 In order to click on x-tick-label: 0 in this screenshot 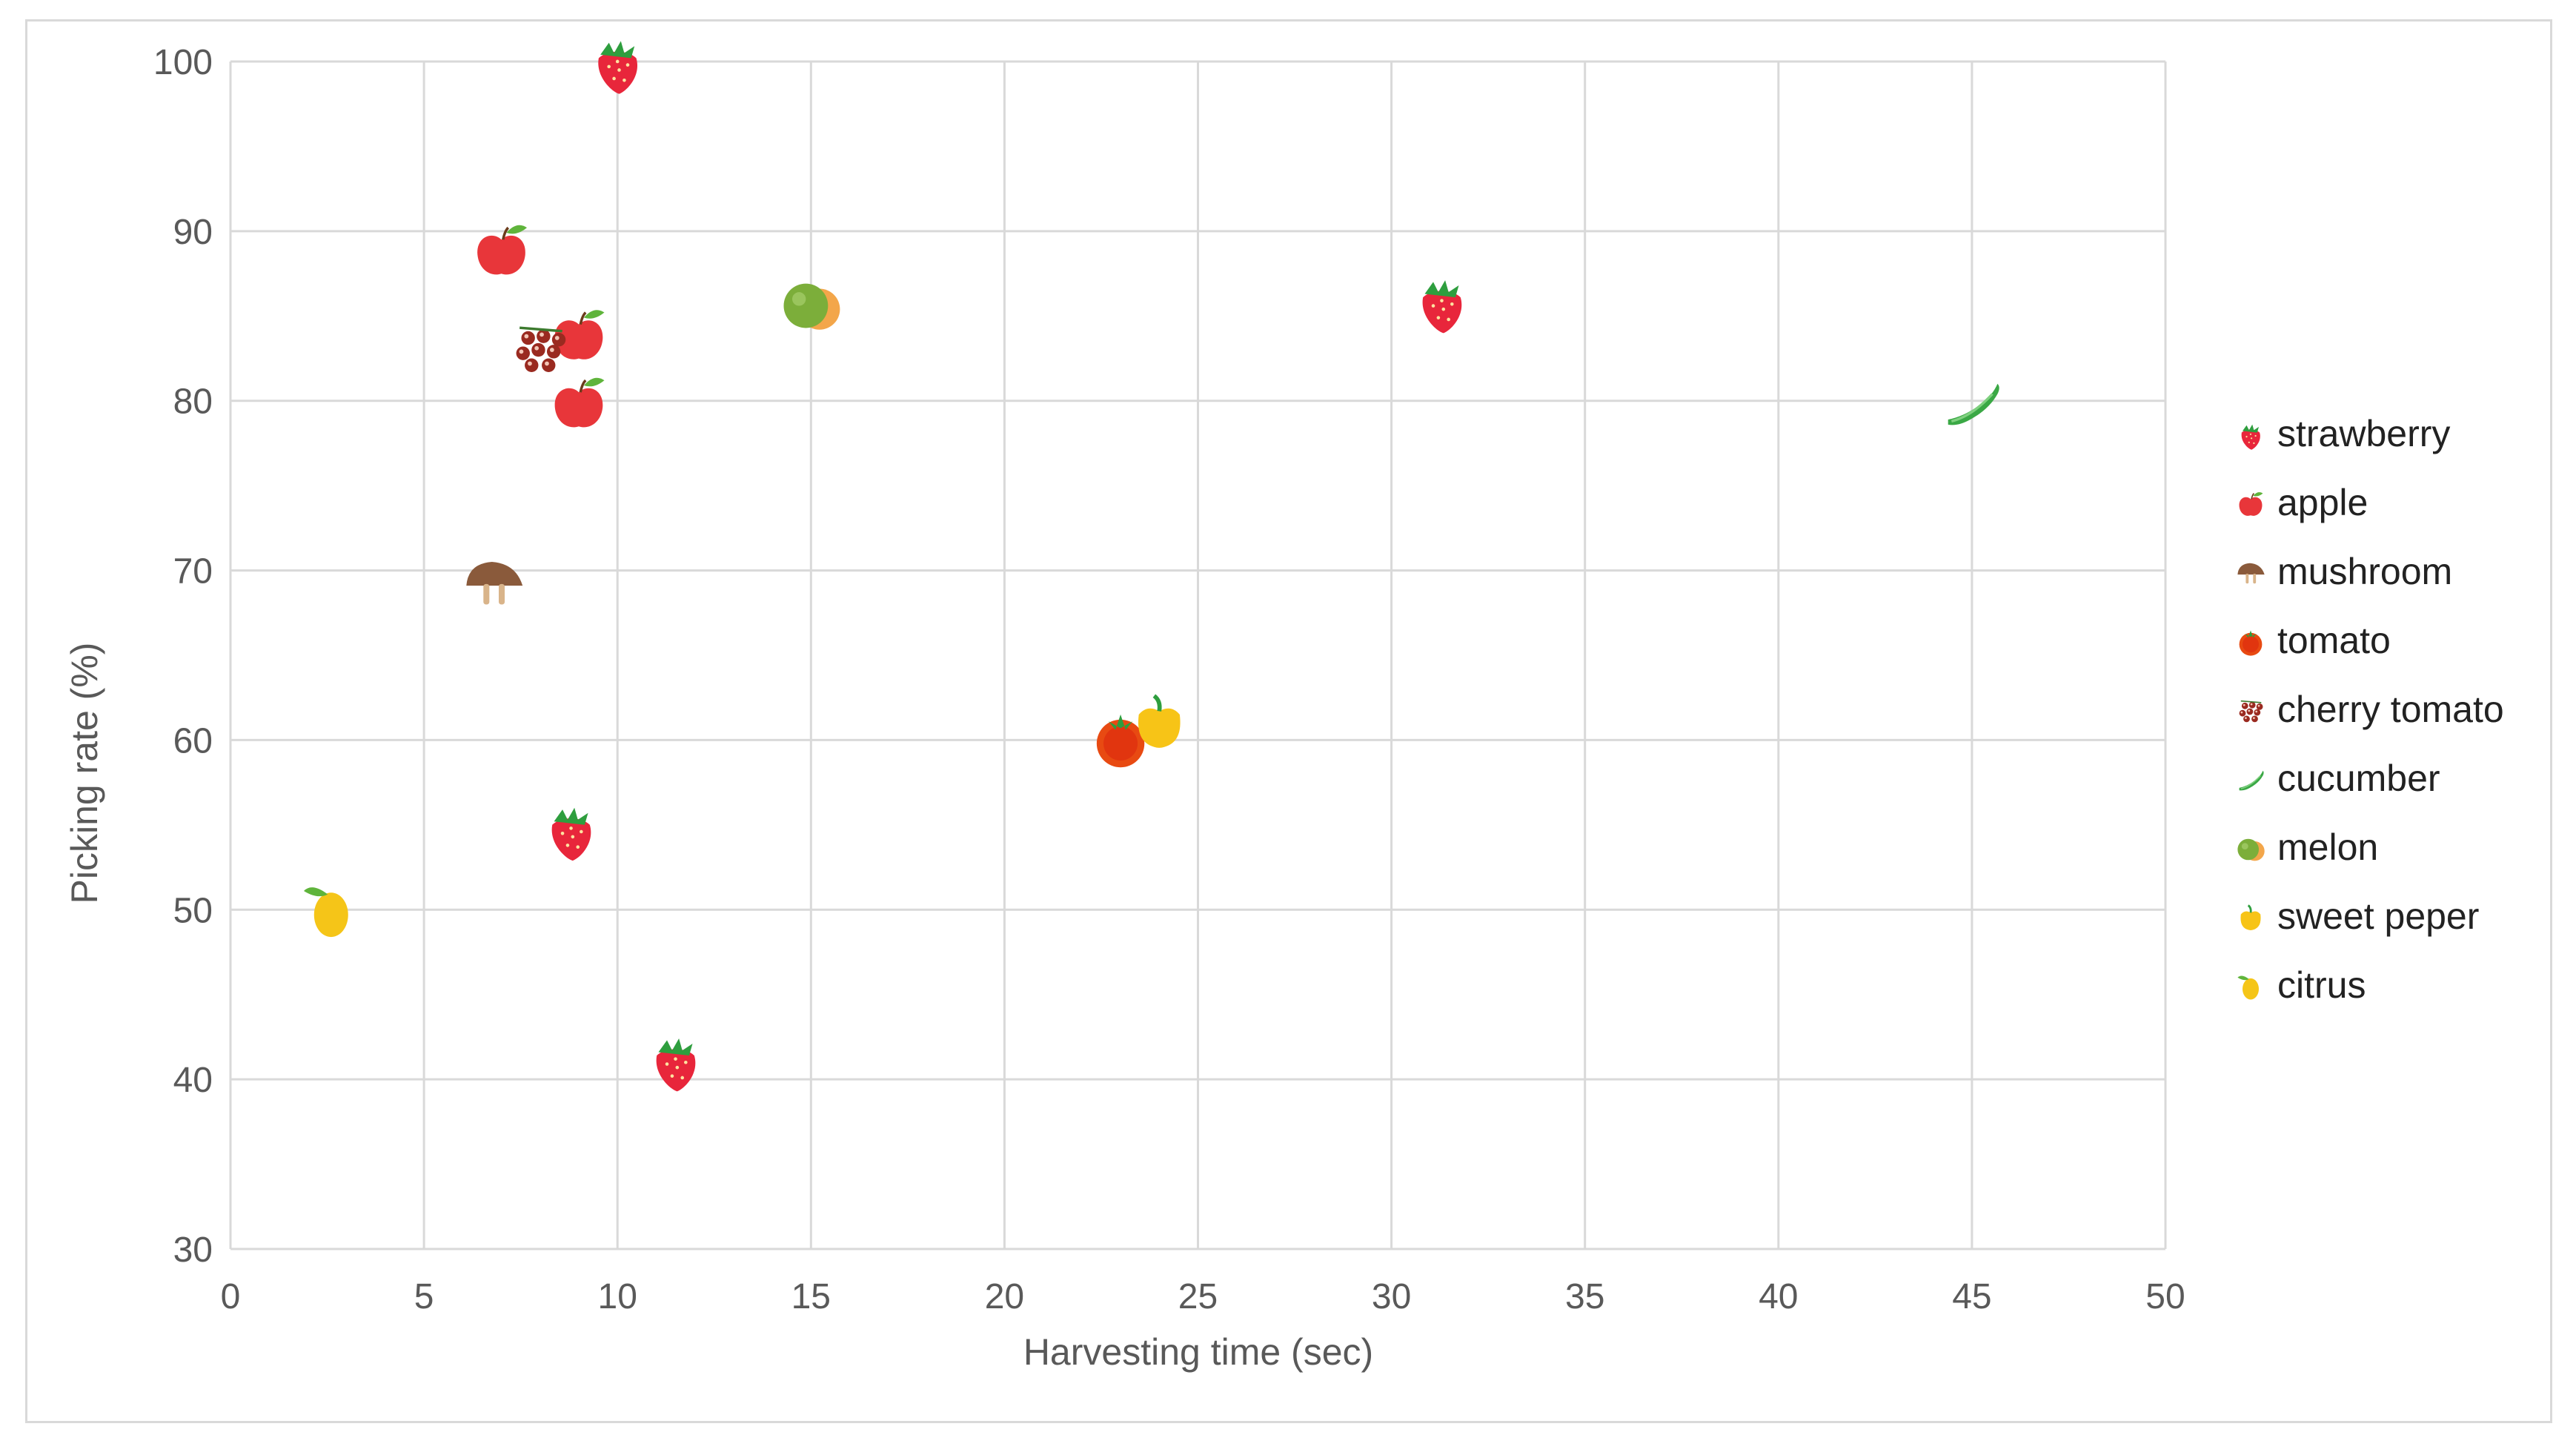, I will do `click(231, 1296)`.